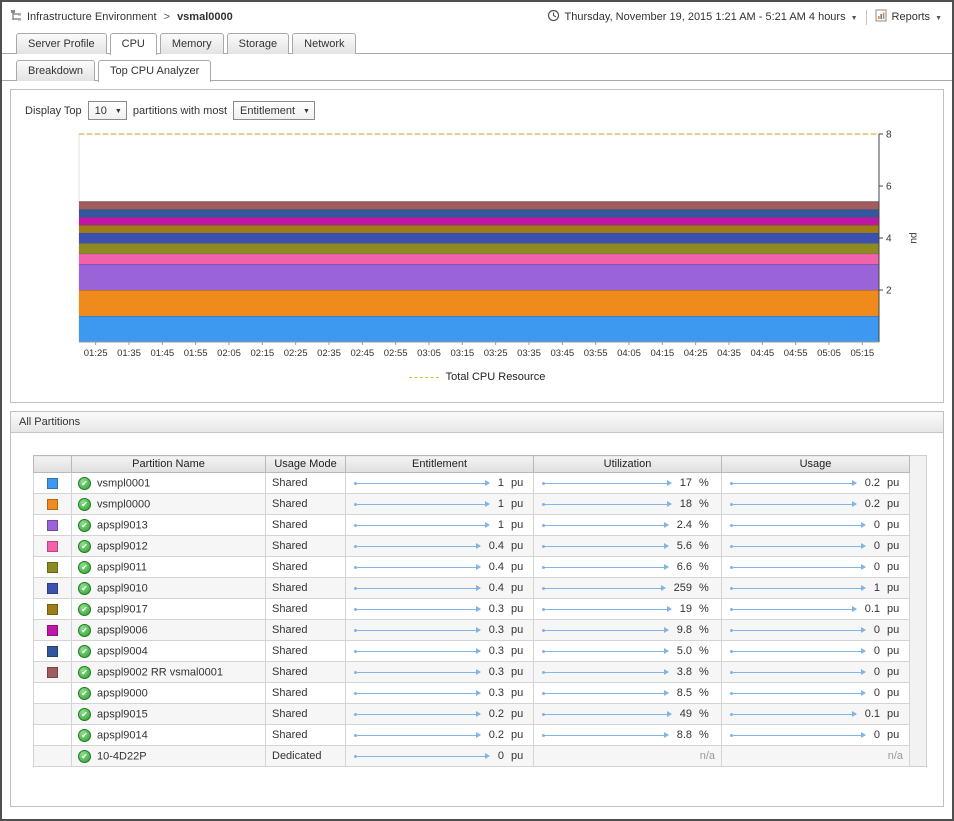  What do you see at coordinates (529, 353) in the screenshot?
I see `svg-text: 03:35` at bounding box center [529, 353].